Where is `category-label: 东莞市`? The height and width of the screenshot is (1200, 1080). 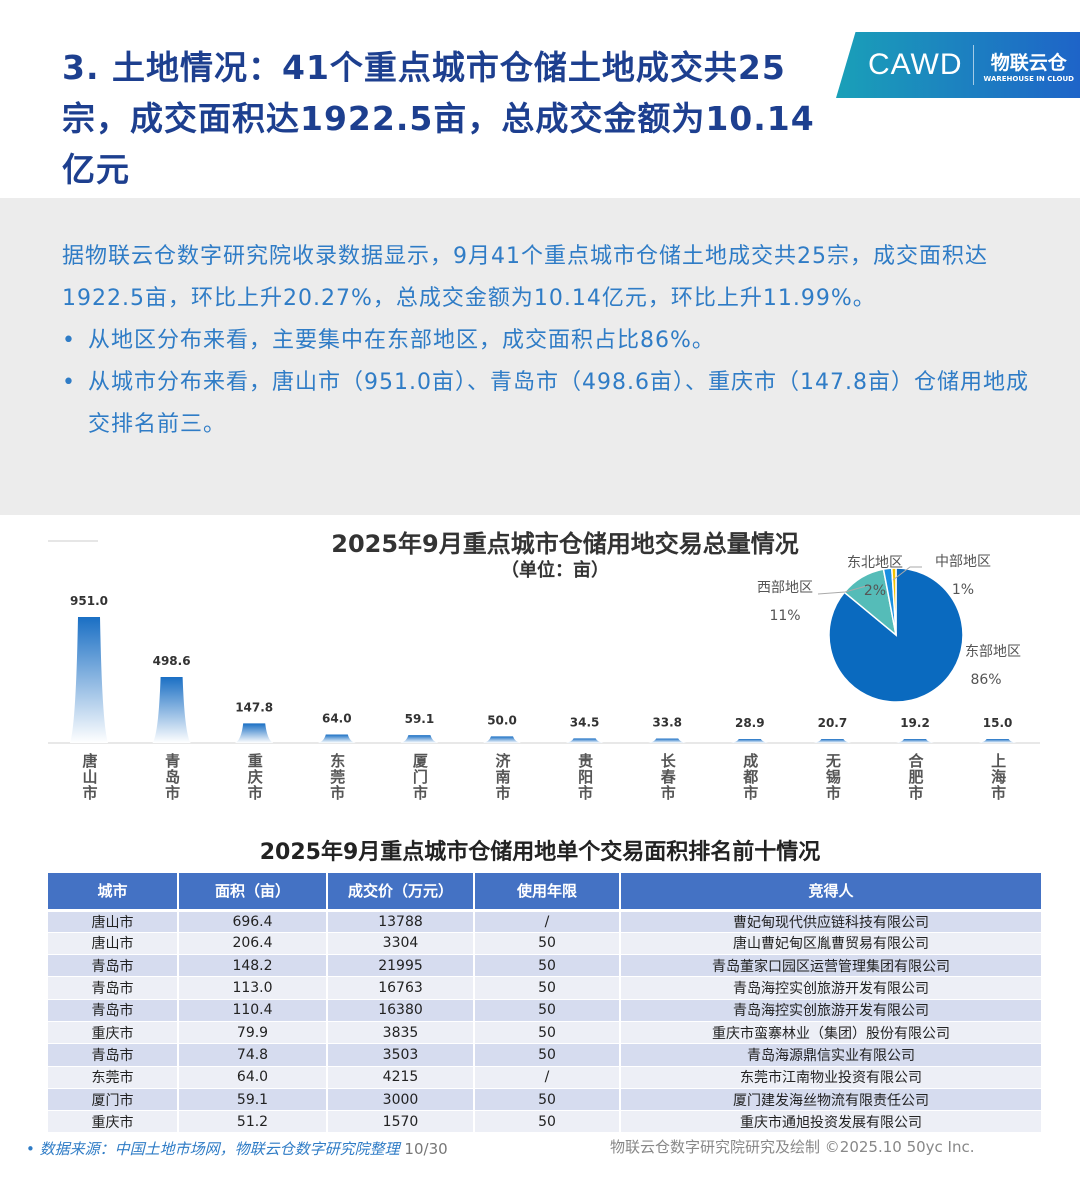 category-label: 东莞市 is located at coordinates (337, 777).